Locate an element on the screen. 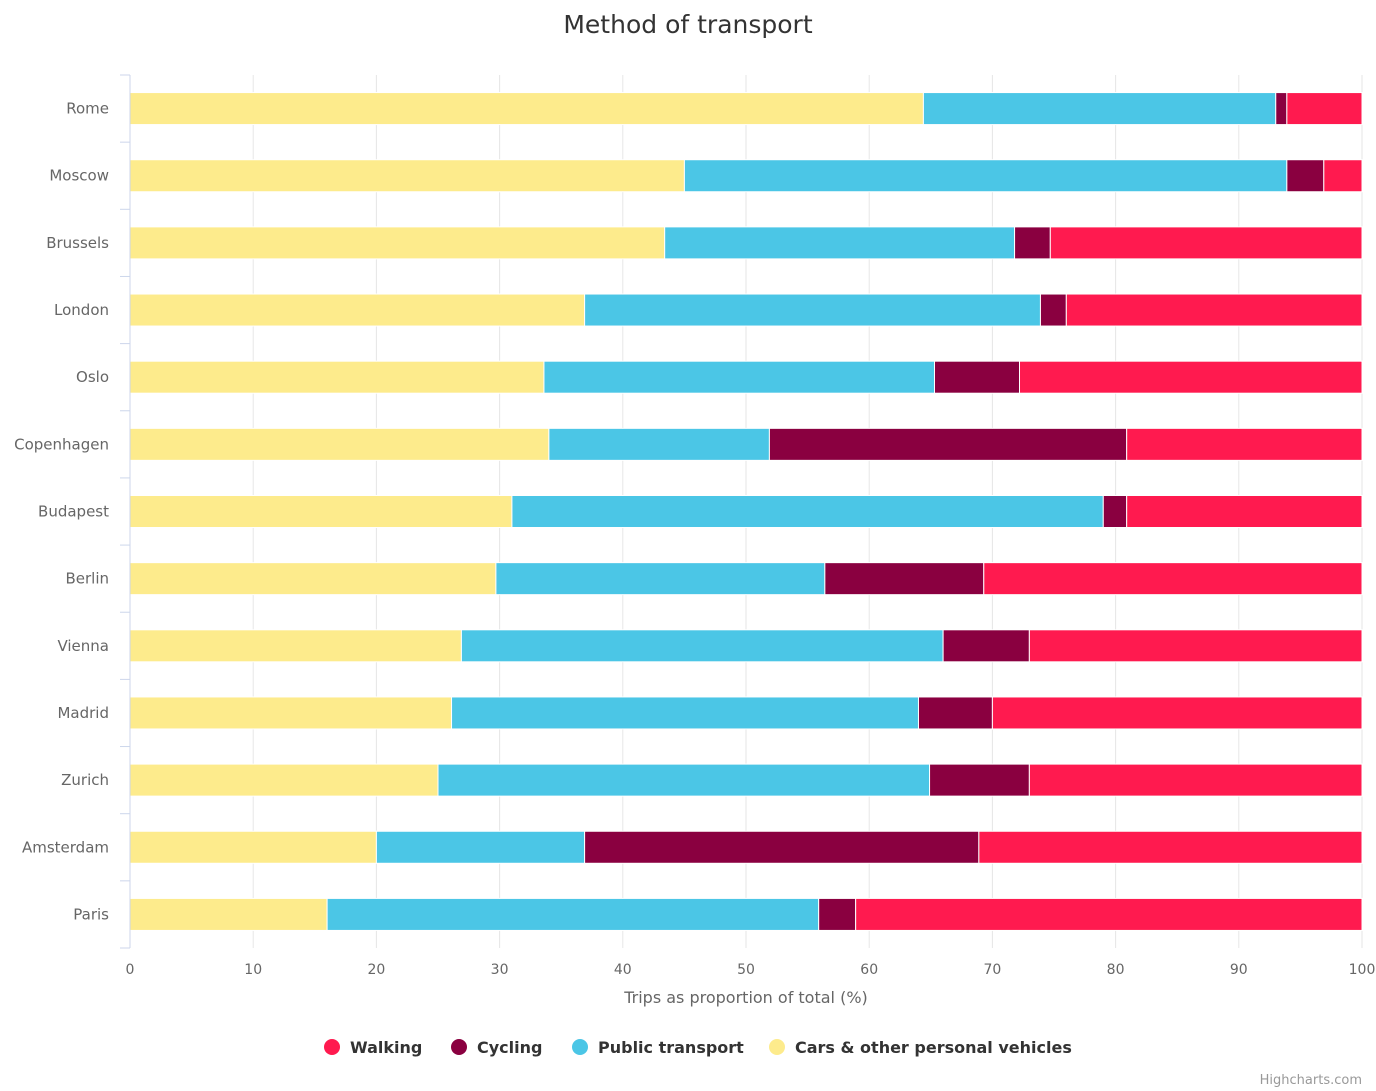  bar-cycling-zurich is located at coordinates (979, 780).